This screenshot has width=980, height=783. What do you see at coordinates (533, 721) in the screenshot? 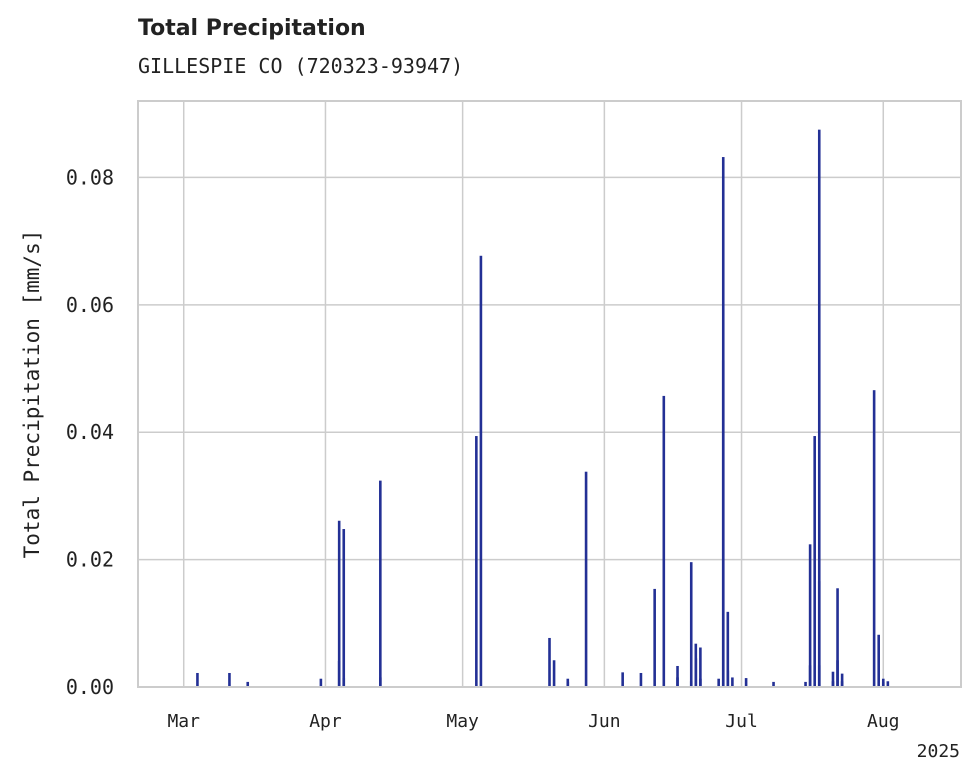
I see `x-tick-labels: Mar Apr May Jun Jul Aug` at bounding box center [533, 721].